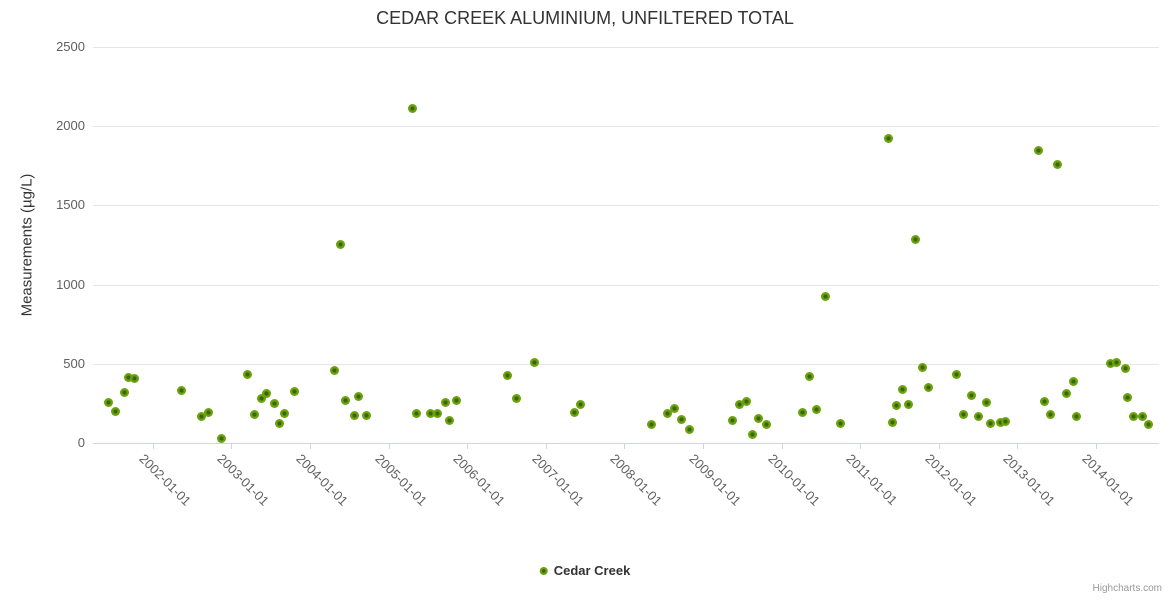 The width and height of the screenshot is (1170, 600). What do you see at coordinates (951, 480) in the screenshot?
I see `x-axis-label: 2012-01-01` at bounding box center [951, 480].